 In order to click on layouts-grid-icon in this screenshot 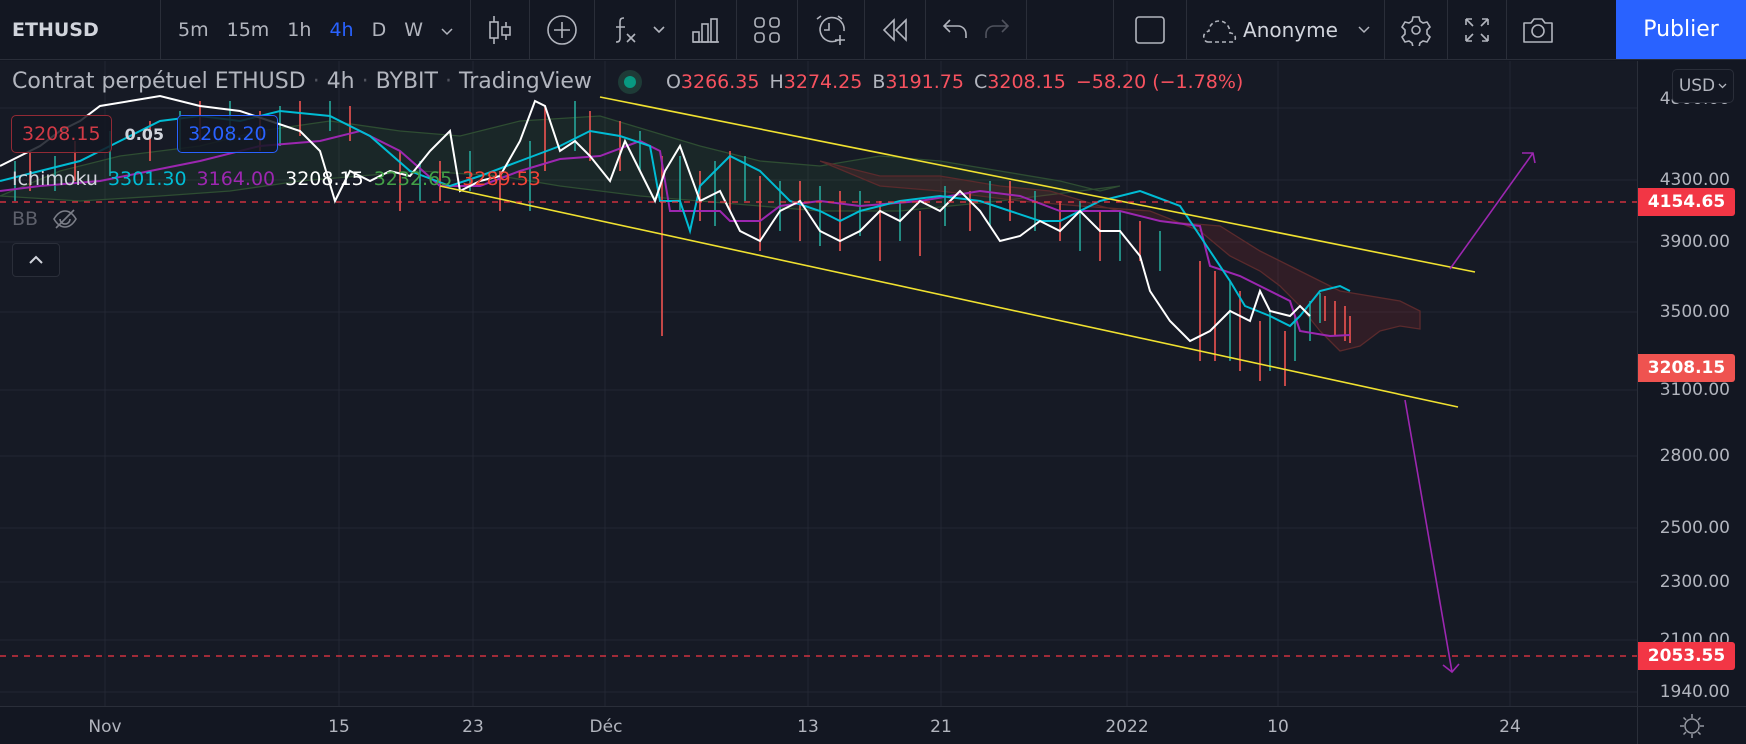, I will do `click(767, 29)`.